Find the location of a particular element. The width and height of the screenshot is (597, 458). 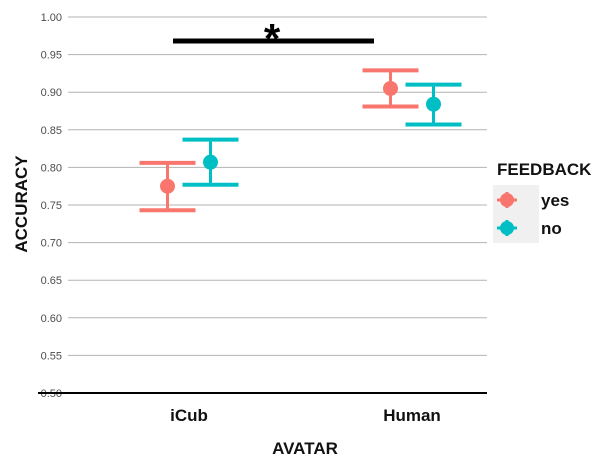

x-tick-labels: iCub Human is located at coordinates (305, 415).